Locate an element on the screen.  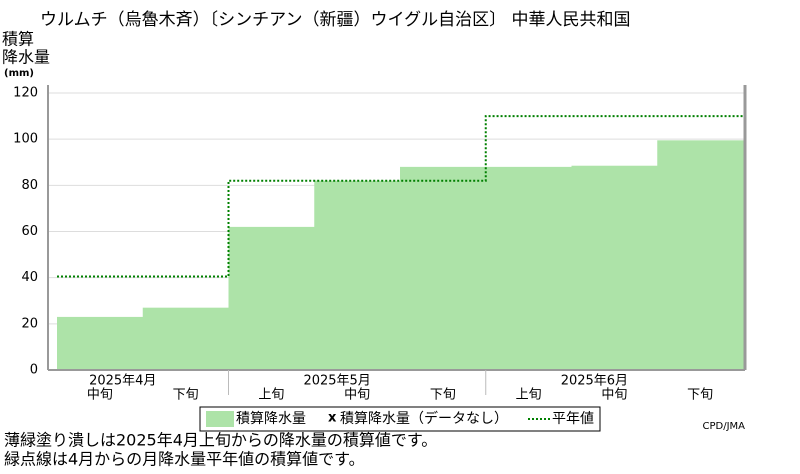
legend-marker: x is located at coordinates (332, 418).